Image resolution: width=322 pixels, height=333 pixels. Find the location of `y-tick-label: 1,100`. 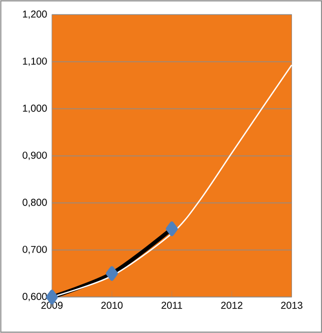

y-tick-label: 1,100 is located at coordinates (34, 62).